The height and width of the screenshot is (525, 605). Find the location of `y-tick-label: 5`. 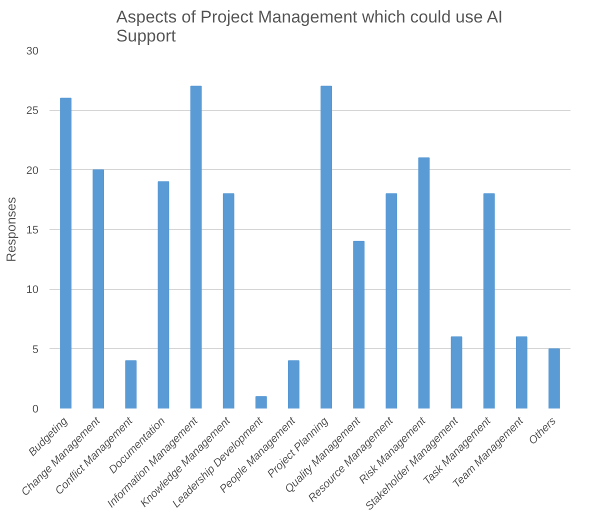

y-tick-label: 5 is located at coordinates (35, 350).